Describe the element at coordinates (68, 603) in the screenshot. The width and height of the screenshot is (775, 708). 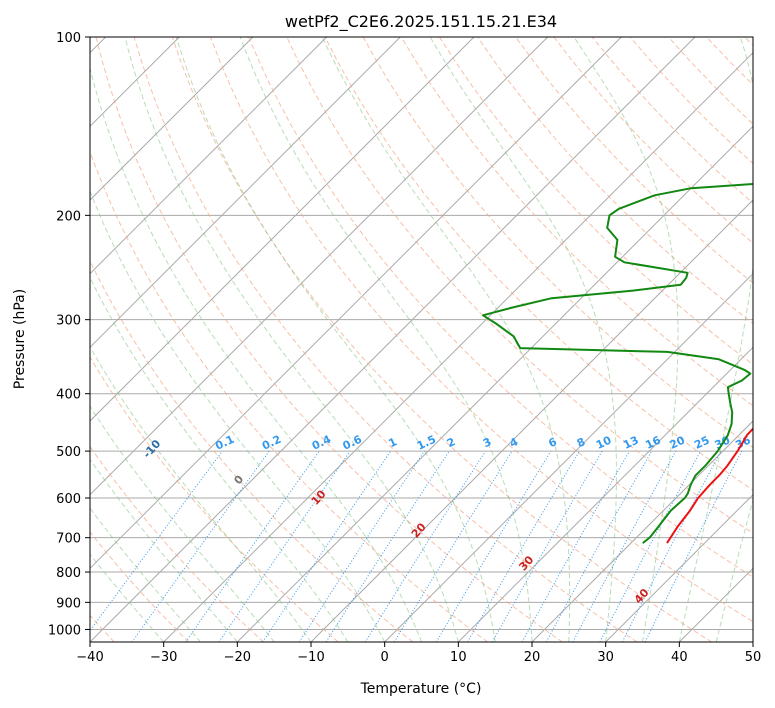
I see `y-tick-label: 900` at that location.